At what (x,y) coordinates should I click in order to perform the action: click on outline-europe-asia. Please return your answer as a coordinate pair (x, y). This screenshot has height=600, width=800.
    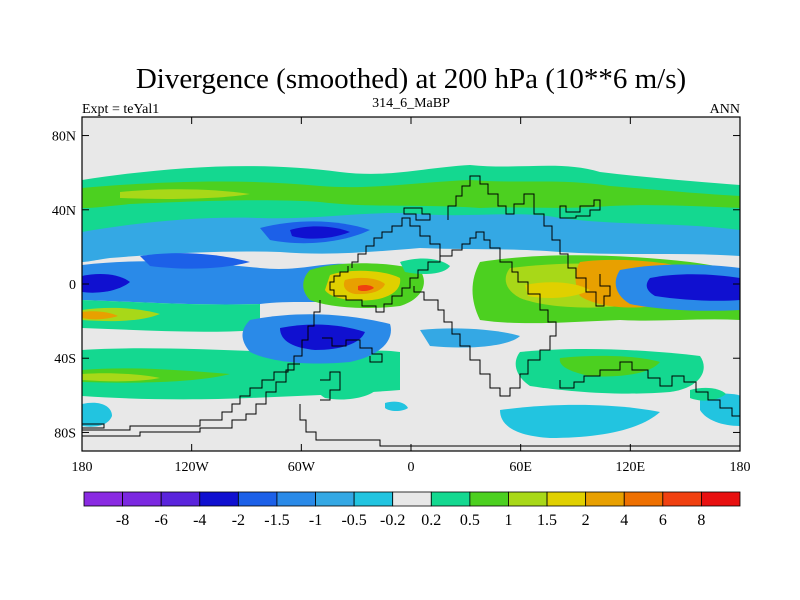
    Looking at the image, I should click on (481, 241).